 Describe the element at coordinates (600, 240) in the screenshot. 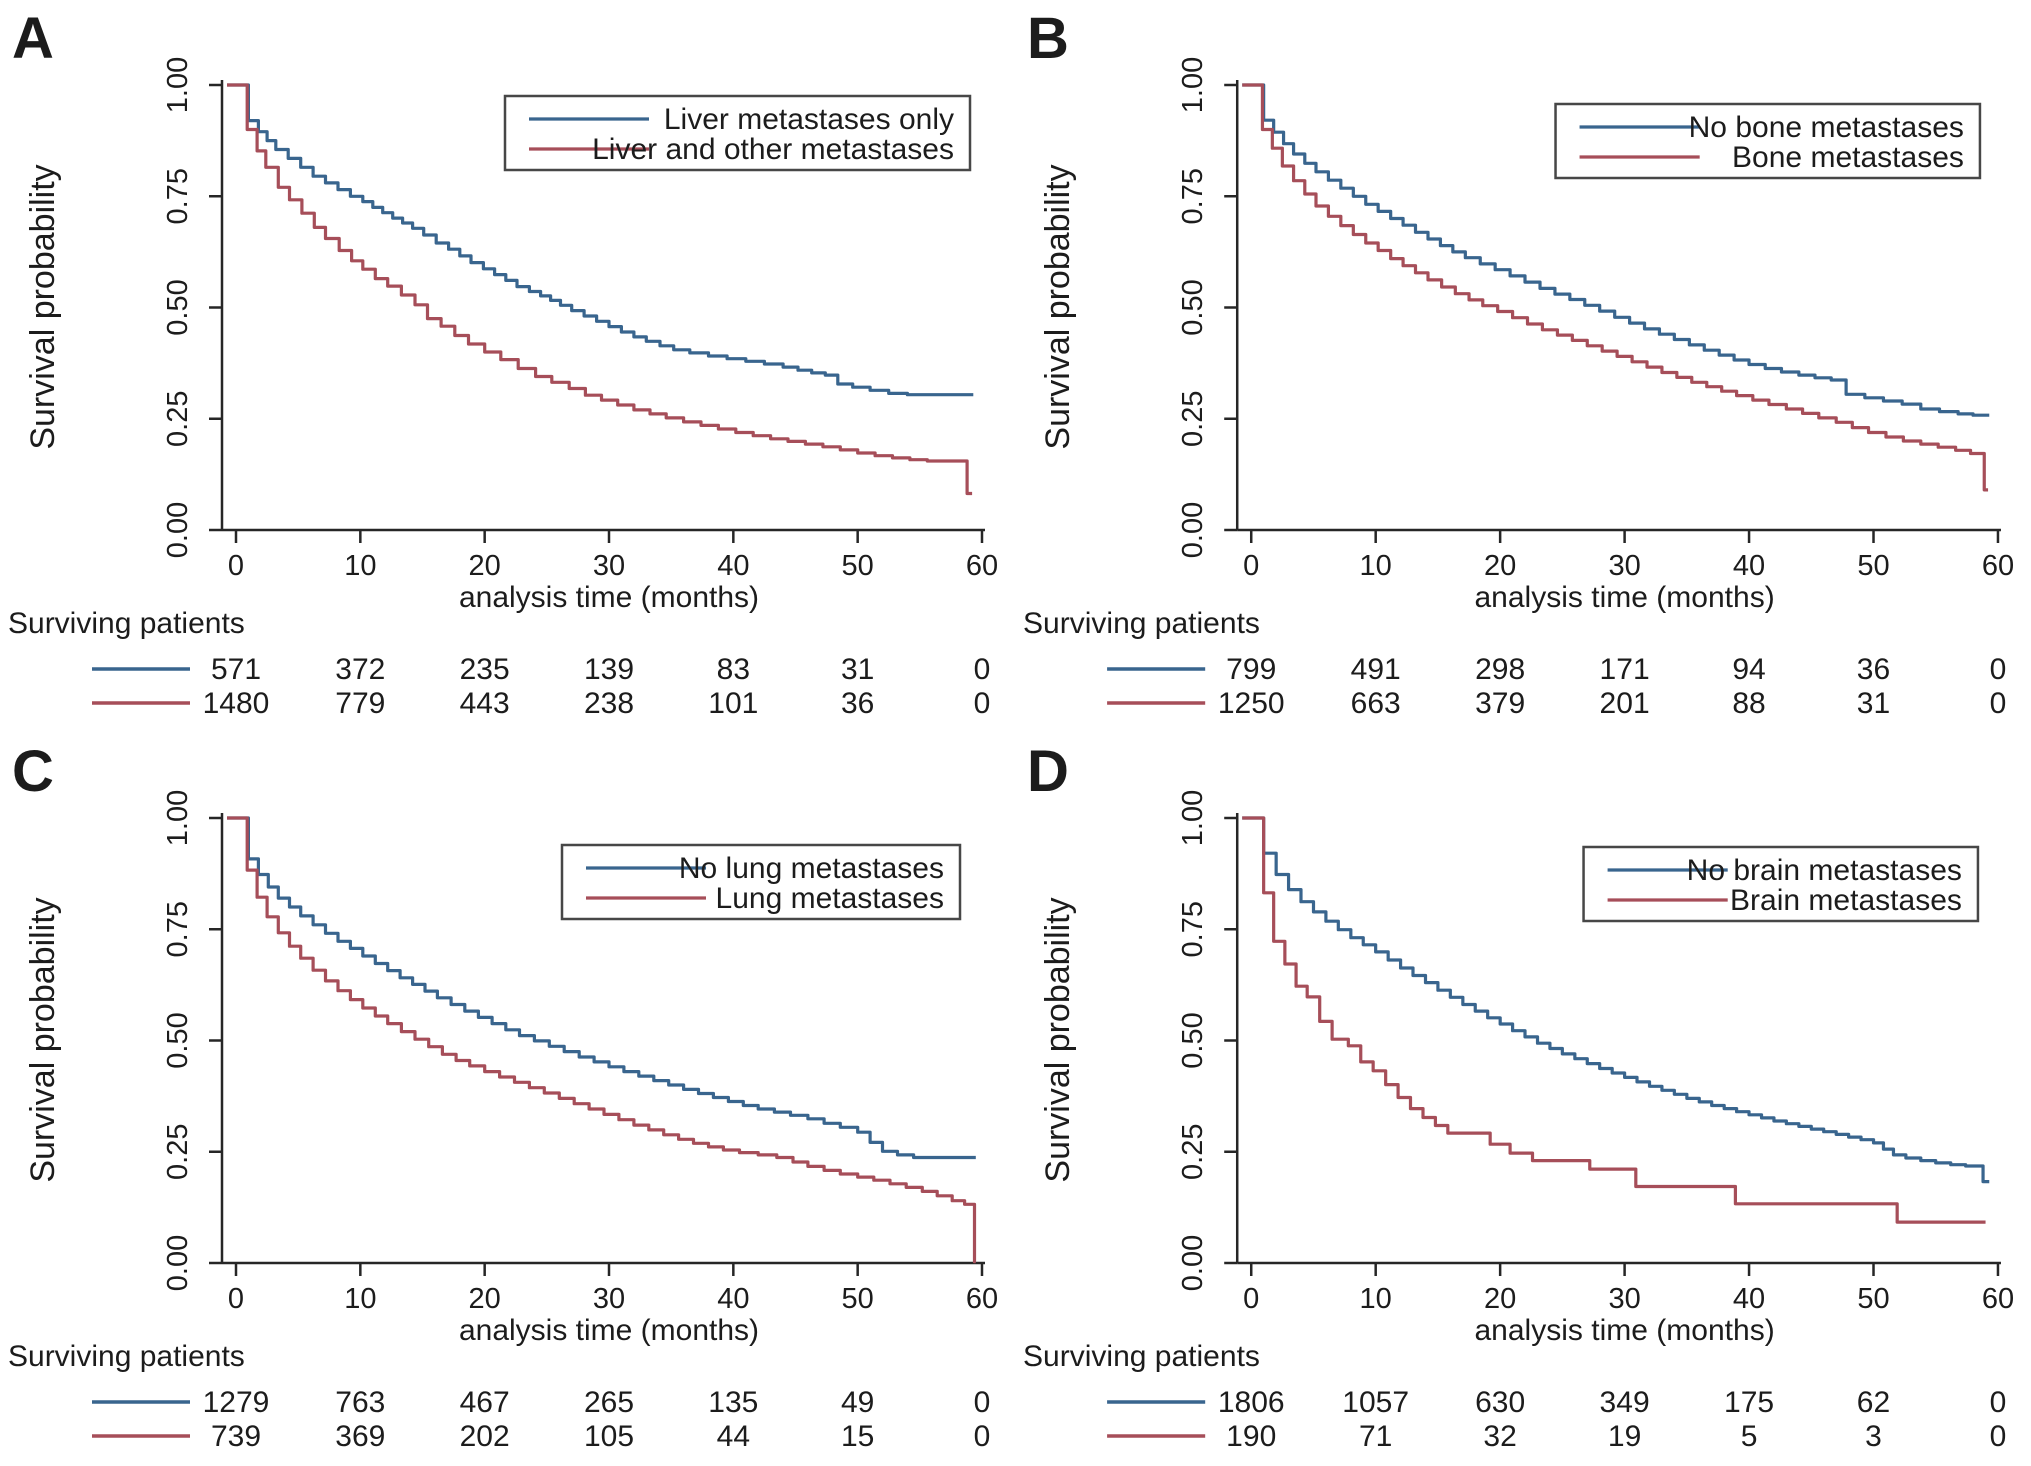

I see `liver-metastases-only-curve` at that location.